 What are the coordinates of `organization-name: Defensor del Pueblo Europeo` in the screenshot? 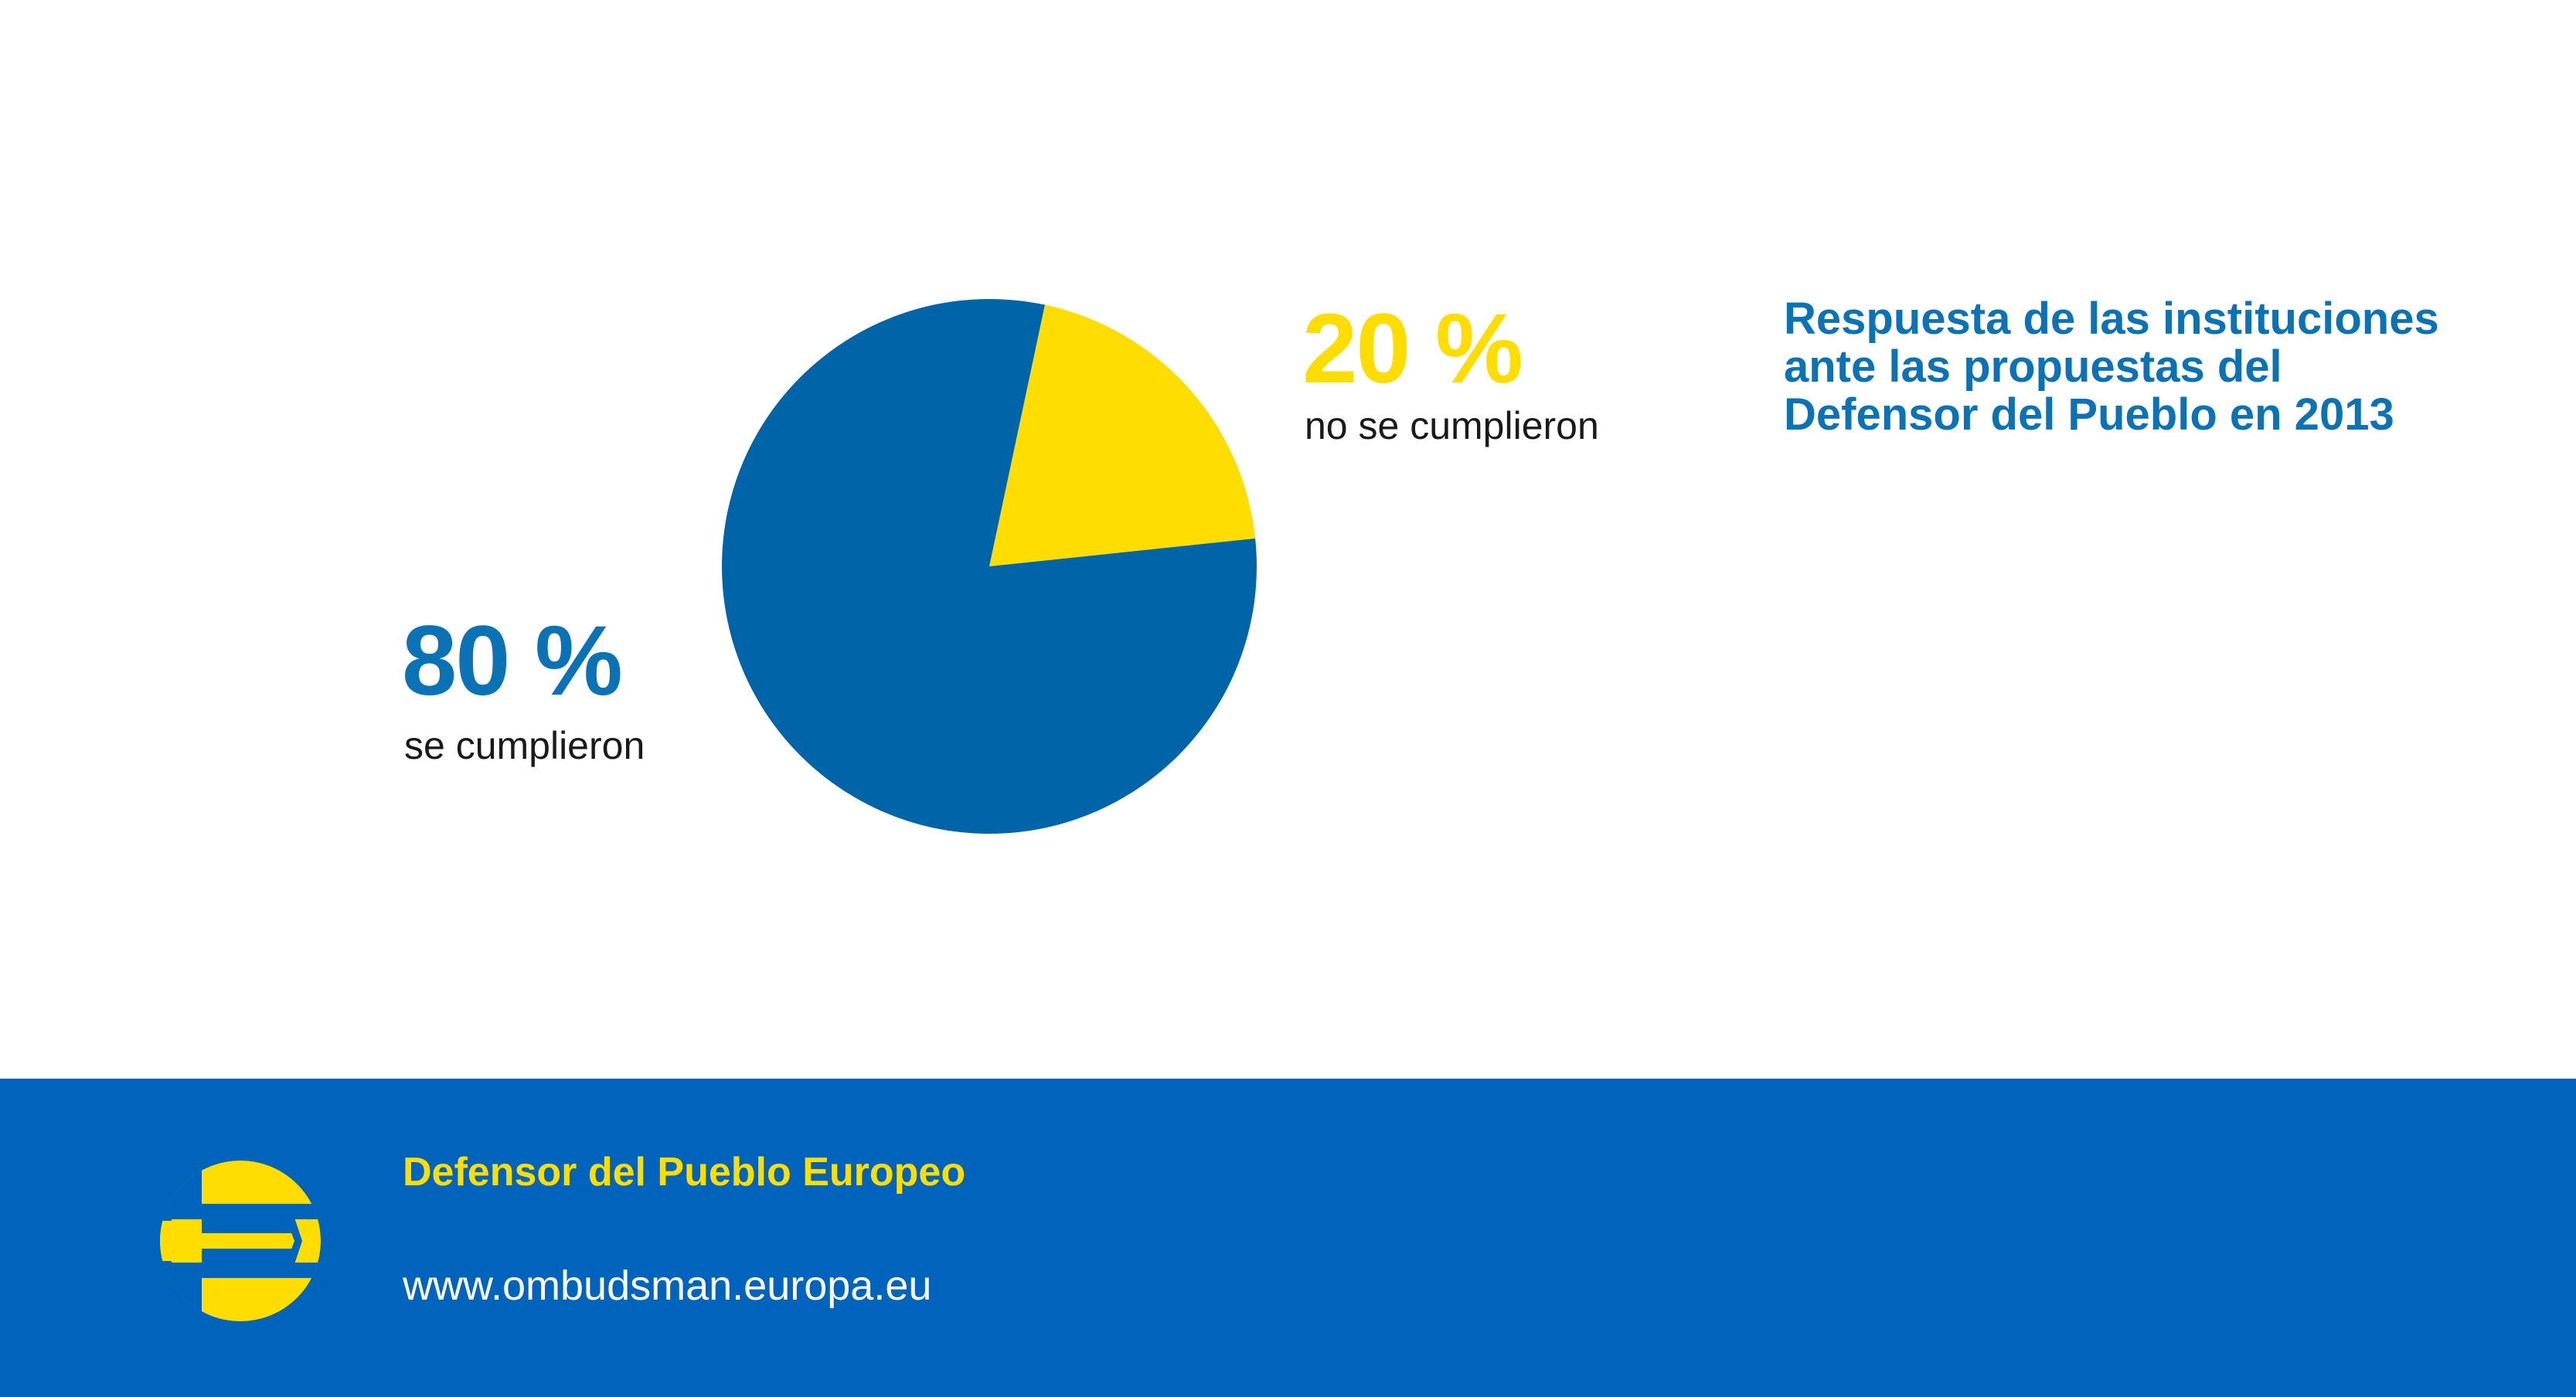 It's located at (684, 1172).